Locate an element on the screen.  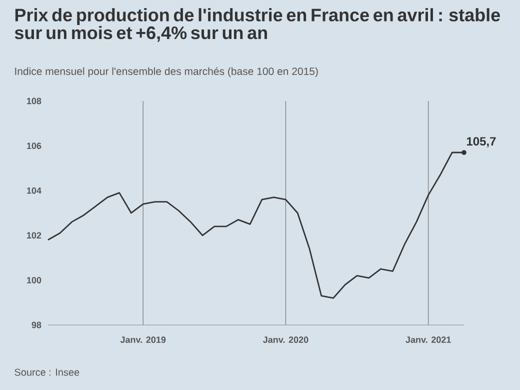
y-tick-label: 104 is located at coordinates (34, 190).